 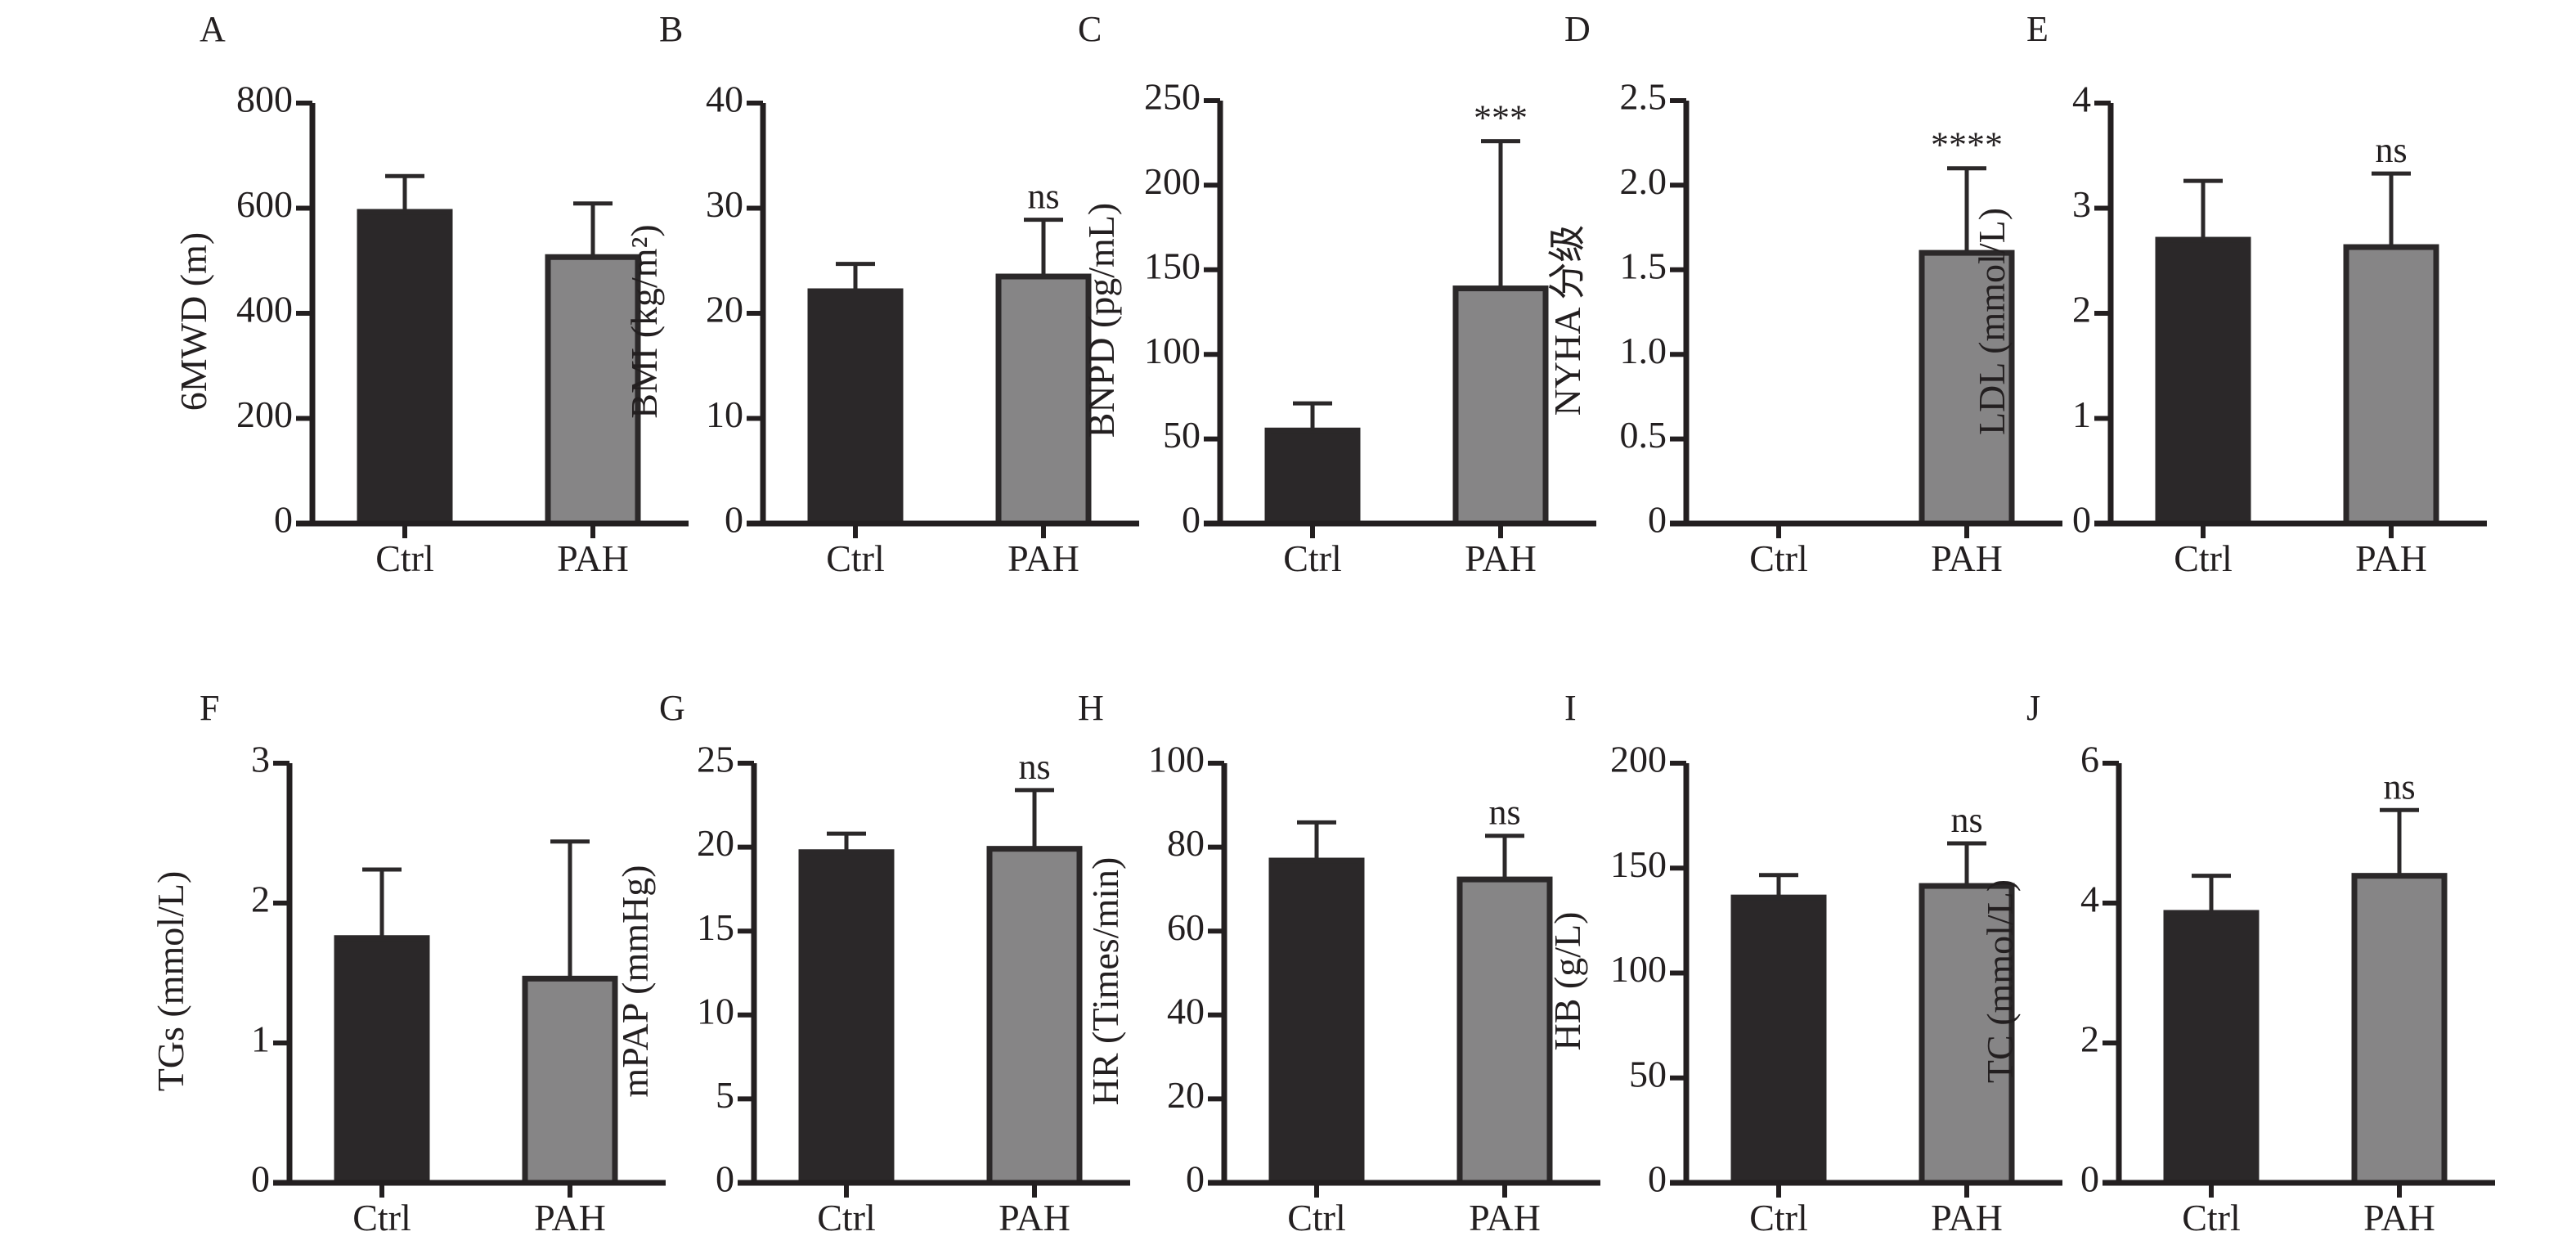 I want to click on panel-letter: D, so click(x=1577, y=29).